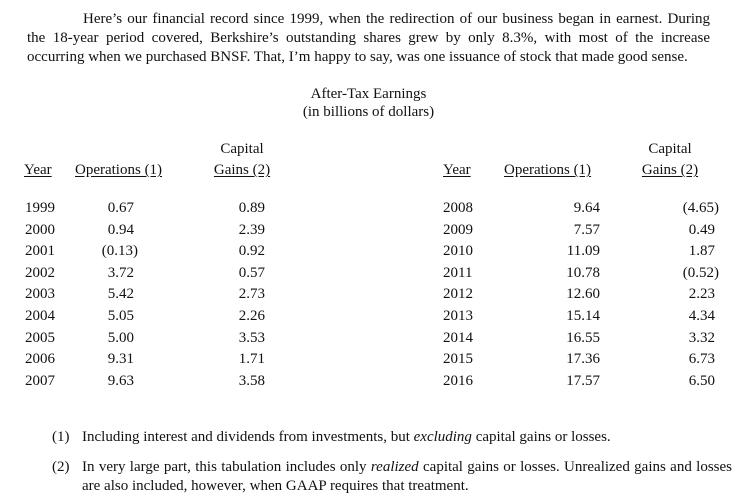 This screenshot has height=502, width=737. Describe the element at coordinates (40, 251) in the screenshot. I see `year-cell: 2001` at that location.